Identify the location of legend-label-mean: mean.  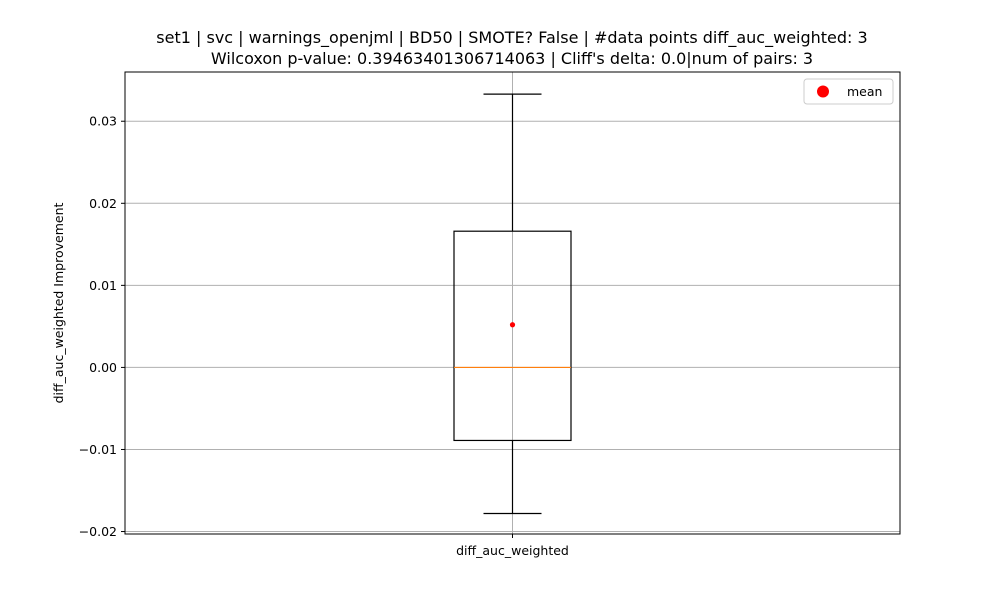
(864, 91).